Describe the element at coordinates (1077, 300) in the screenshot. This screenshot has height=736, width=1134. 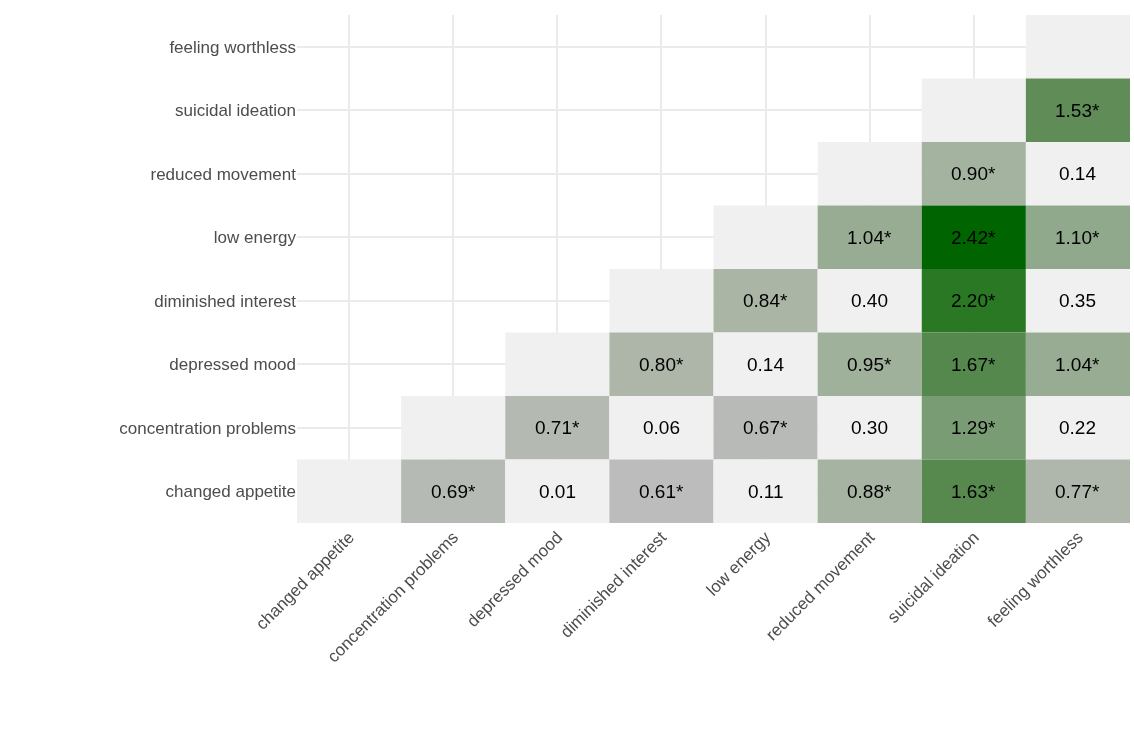
I see `data-label: 0.35` at that location.